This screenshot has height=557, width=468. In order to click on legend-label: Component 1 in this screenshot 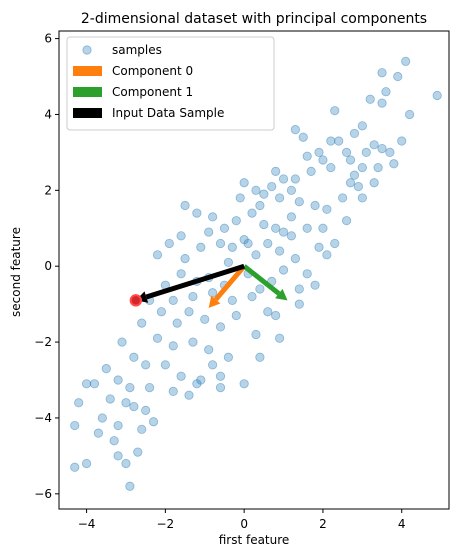, I will do `click(152, 92)`.